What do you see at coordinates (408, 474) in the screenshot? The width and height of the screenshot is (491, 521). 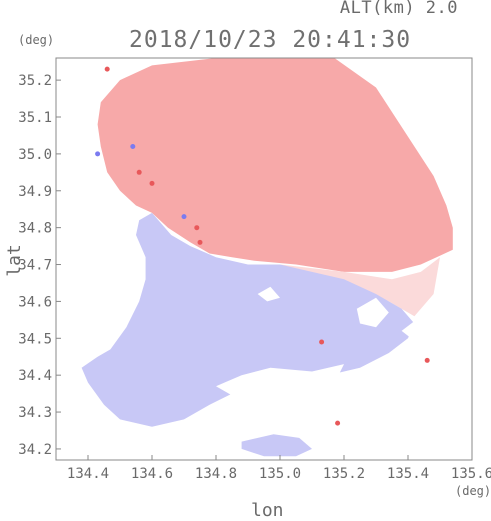 I see `x-tick-label-5: 135.4` at bounding box center [408, 474].